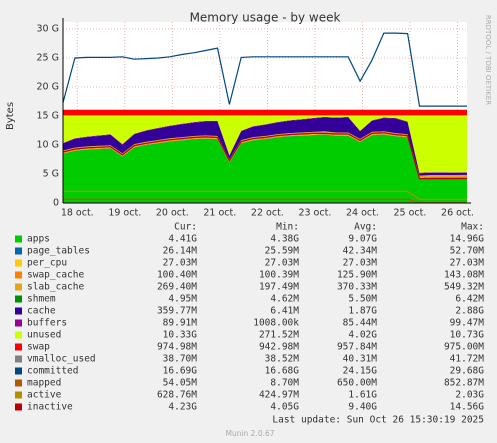 The image size is (497, 443). Describe the element at coordinates (279, 287) in the screenshot. I see `legend-stat: 197.49M` at that location.